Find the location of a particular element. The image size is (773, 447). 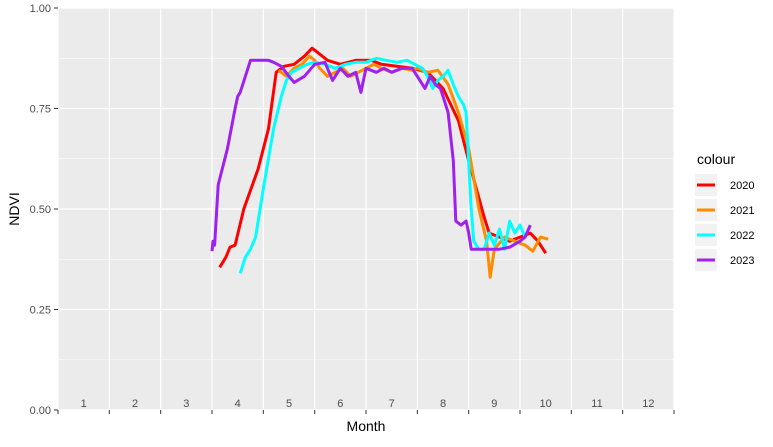

x-tick-label: 9 is located at coordinates (494, 404).